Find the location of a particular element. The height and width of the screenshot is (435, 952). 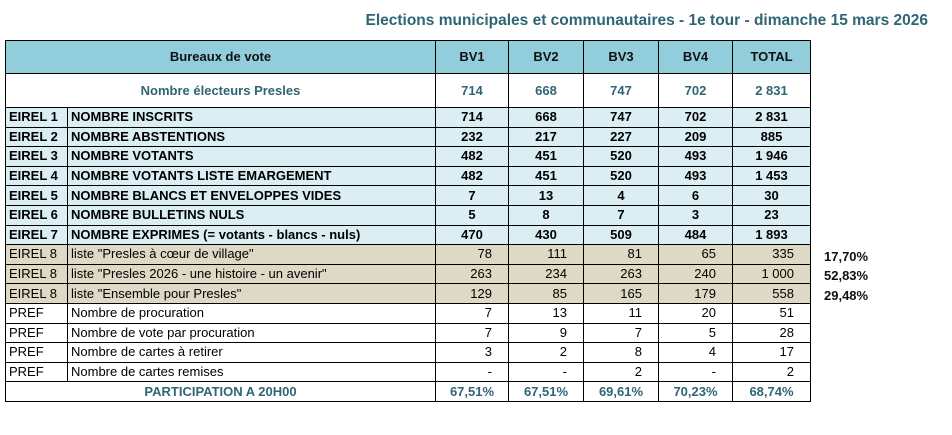

row-bv2: - is located at coordinates (546, 372).